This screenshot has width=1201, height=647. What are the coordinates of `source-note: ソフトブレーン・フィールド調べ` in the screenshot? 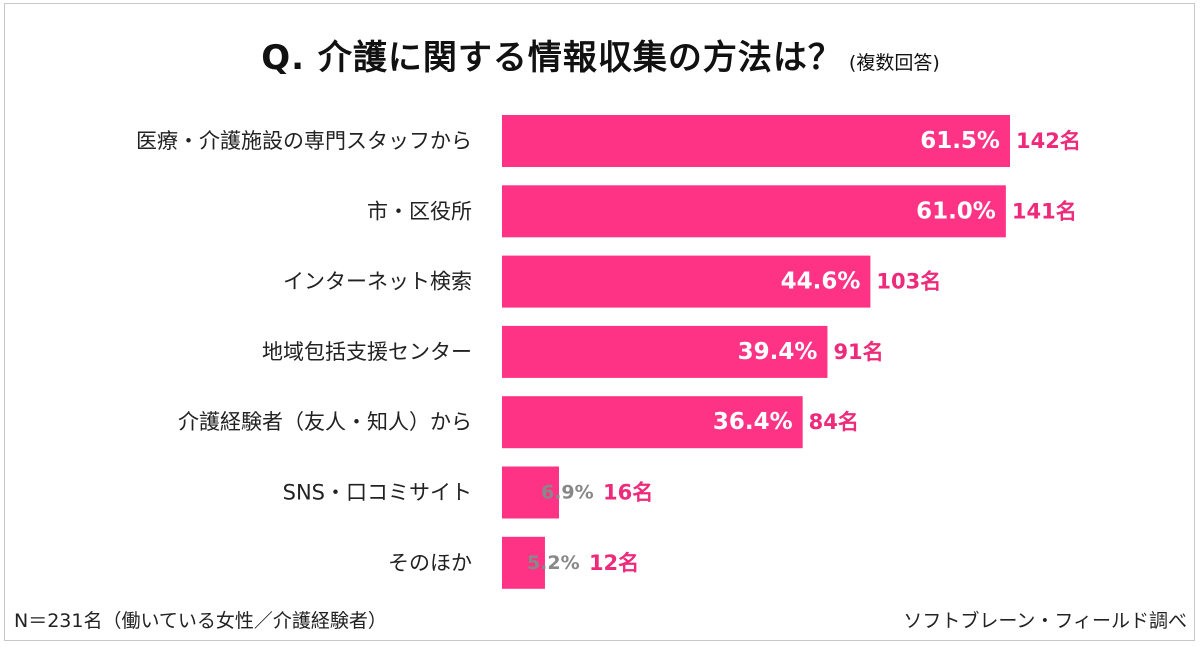 It's located at (1045, 621).